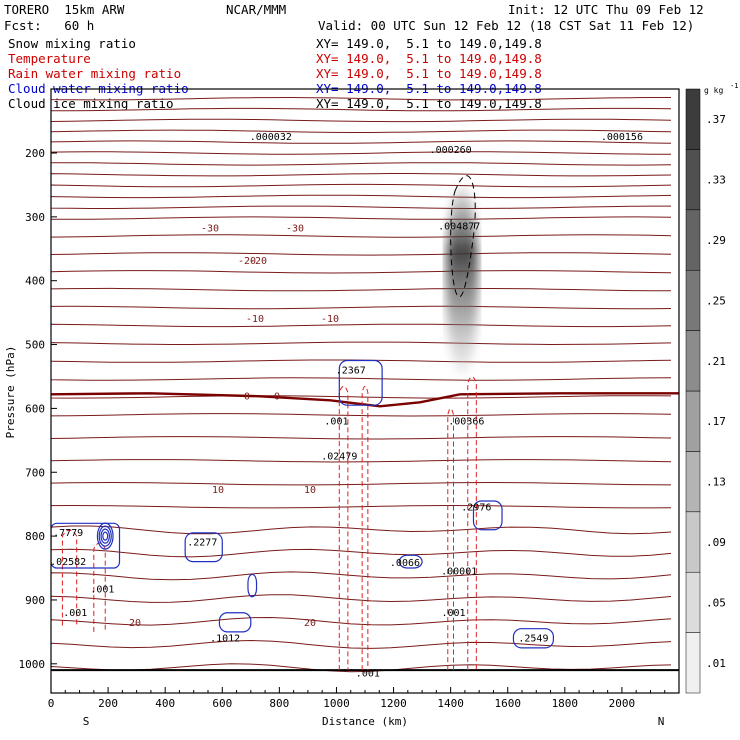 This screenshot has width=740, height=740. What do you see at coordinates (310, 623) in the screenshot?
I see `isotherm-label: 20` at bounding box center [310, 623].